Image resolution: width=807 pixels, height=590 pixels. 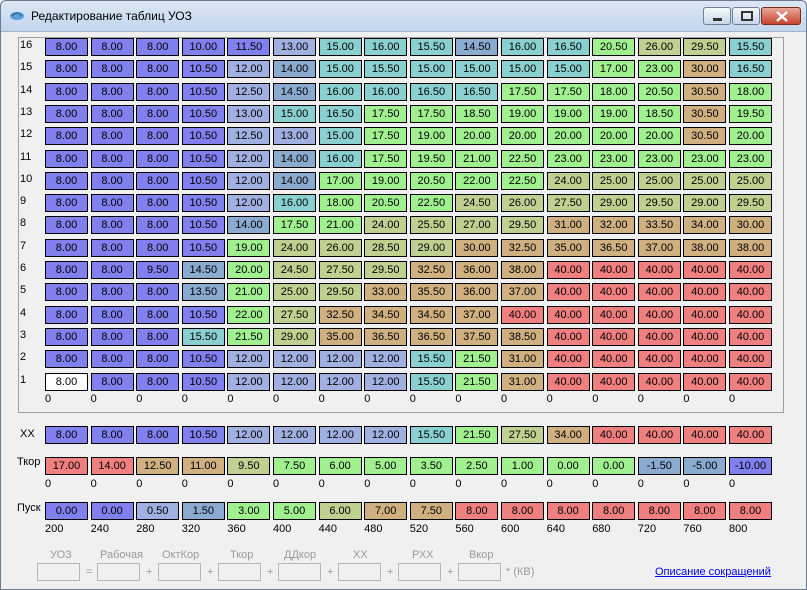 What do you see at coordinates (340, 435) in the screenshot?
I see `xx-cell: 12.00` at bounding box center [340, 435].